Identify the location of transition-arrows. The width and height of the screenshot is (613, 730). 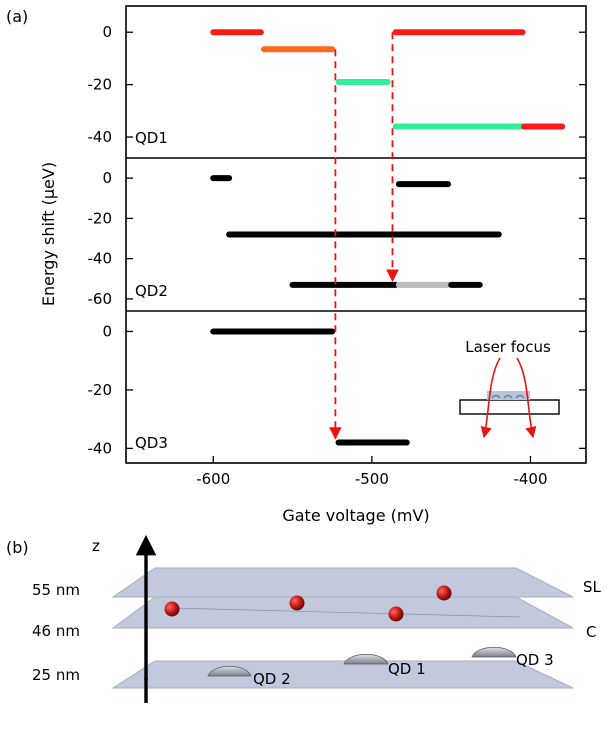
(364, 236).